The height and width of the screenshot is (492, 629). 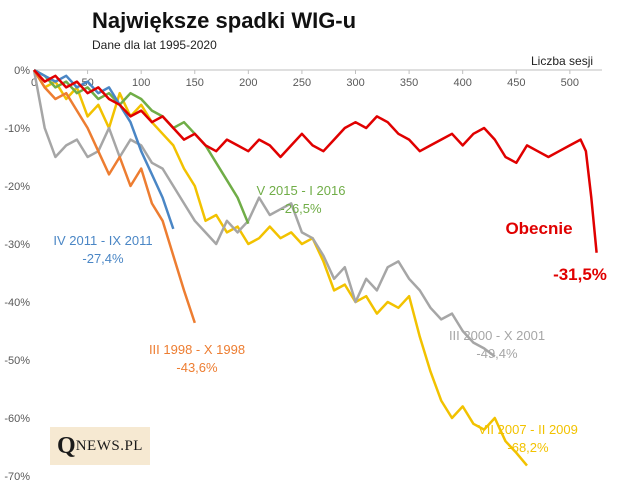 I want to click on annotation-iv2011-label: IV 2011 - IX 2011, so click(x=103, y=240).